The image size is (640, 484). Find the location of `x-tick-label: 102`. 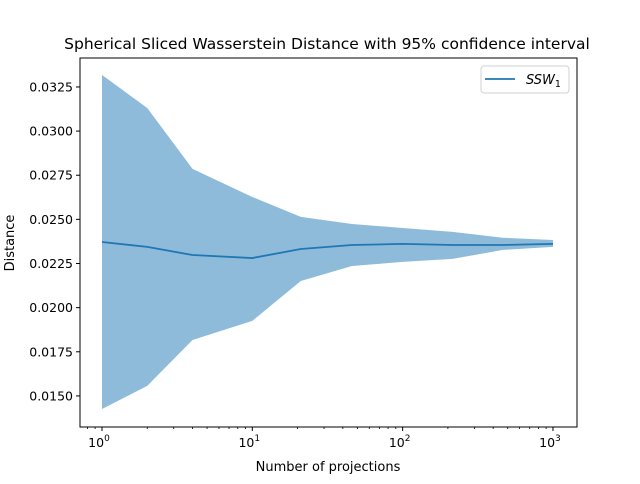

x-tick-label: 102 is located at coordinates (400, 442).